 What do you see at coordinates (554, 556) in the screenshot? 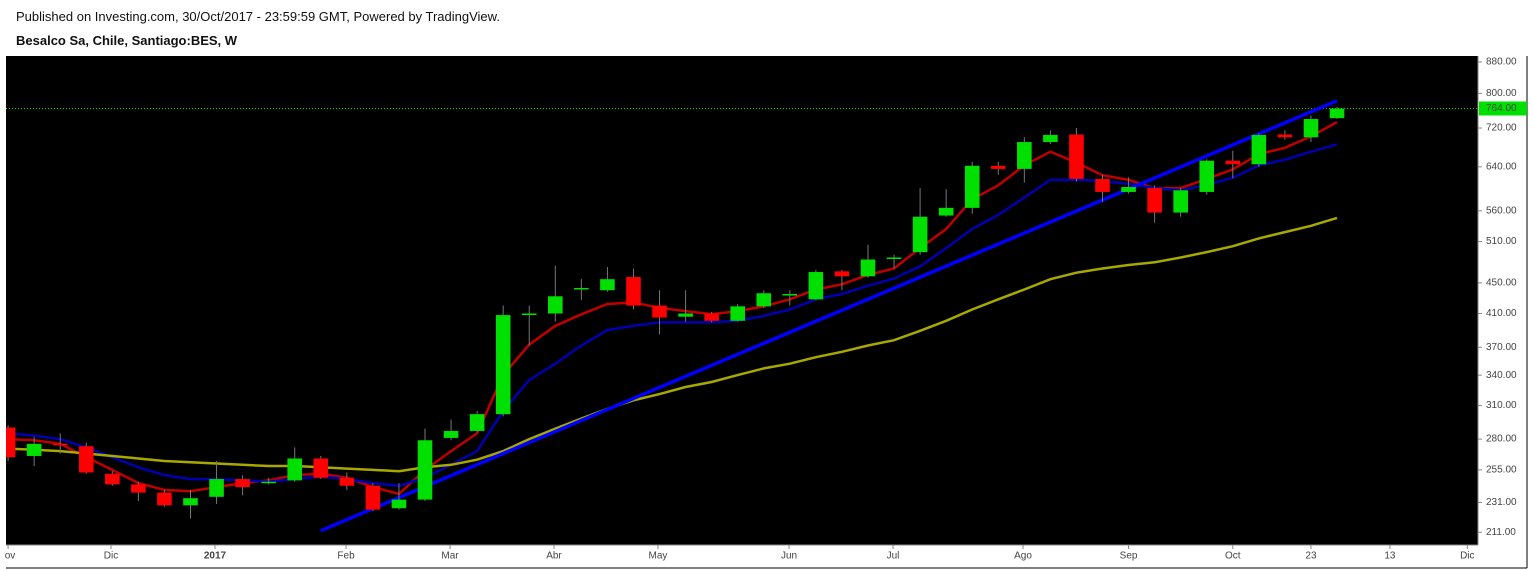
I see `x-tick-label: Abr` at bounding box center [554, 556].